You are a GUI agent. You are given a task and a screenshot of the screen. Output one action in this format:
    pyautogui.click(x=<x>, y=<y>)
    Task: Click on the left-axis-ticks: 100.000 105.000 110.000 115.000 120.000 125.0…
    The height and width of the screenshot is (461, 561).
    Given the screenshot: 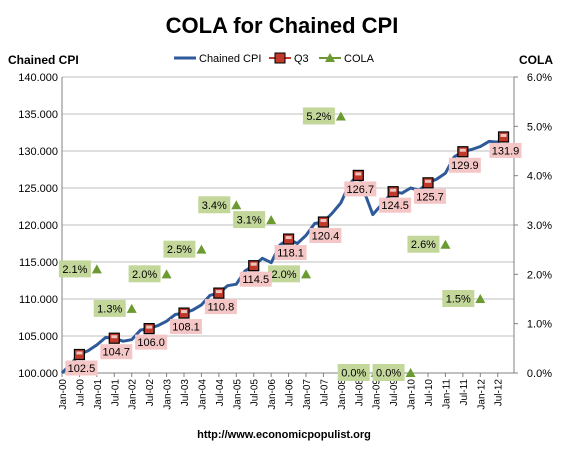 What is the action you would take?
    pyautogui.click(x=38, y=226)
    